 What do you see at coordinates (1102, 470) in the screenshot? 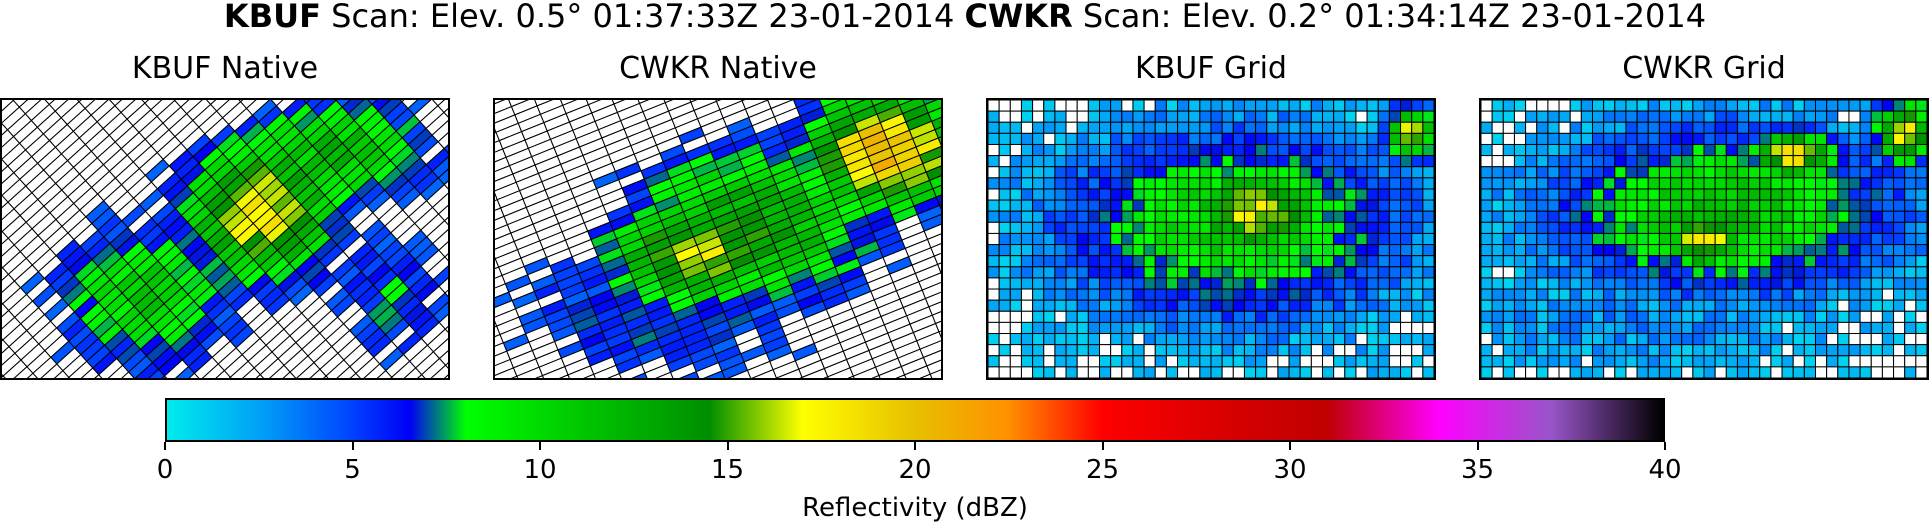
I see `colorbar-tick-label: 25` at bounding box center [1102, 470].